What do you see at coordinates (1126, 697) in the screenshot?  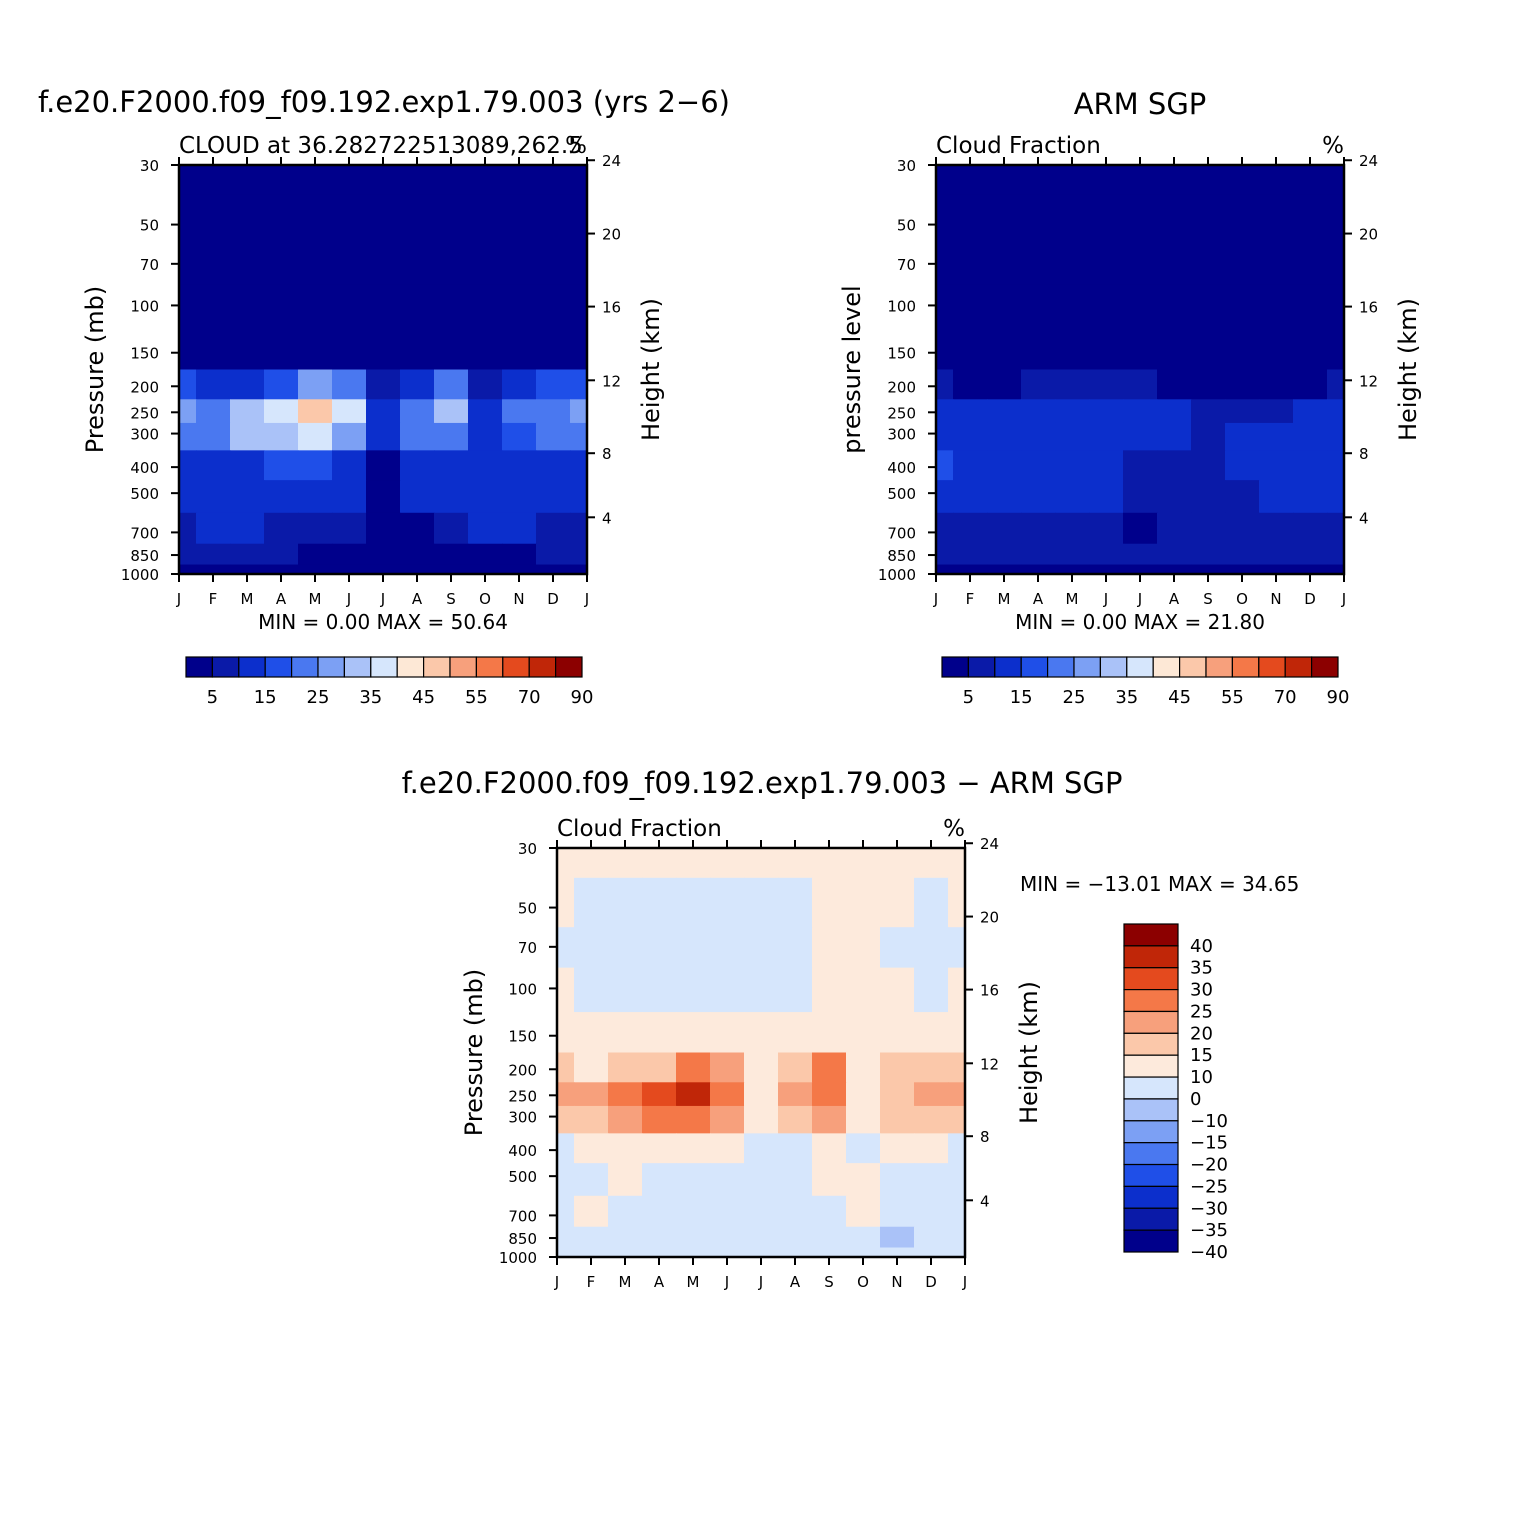 I see `colorbar-label: 35` at bounding box center [1126, 697].